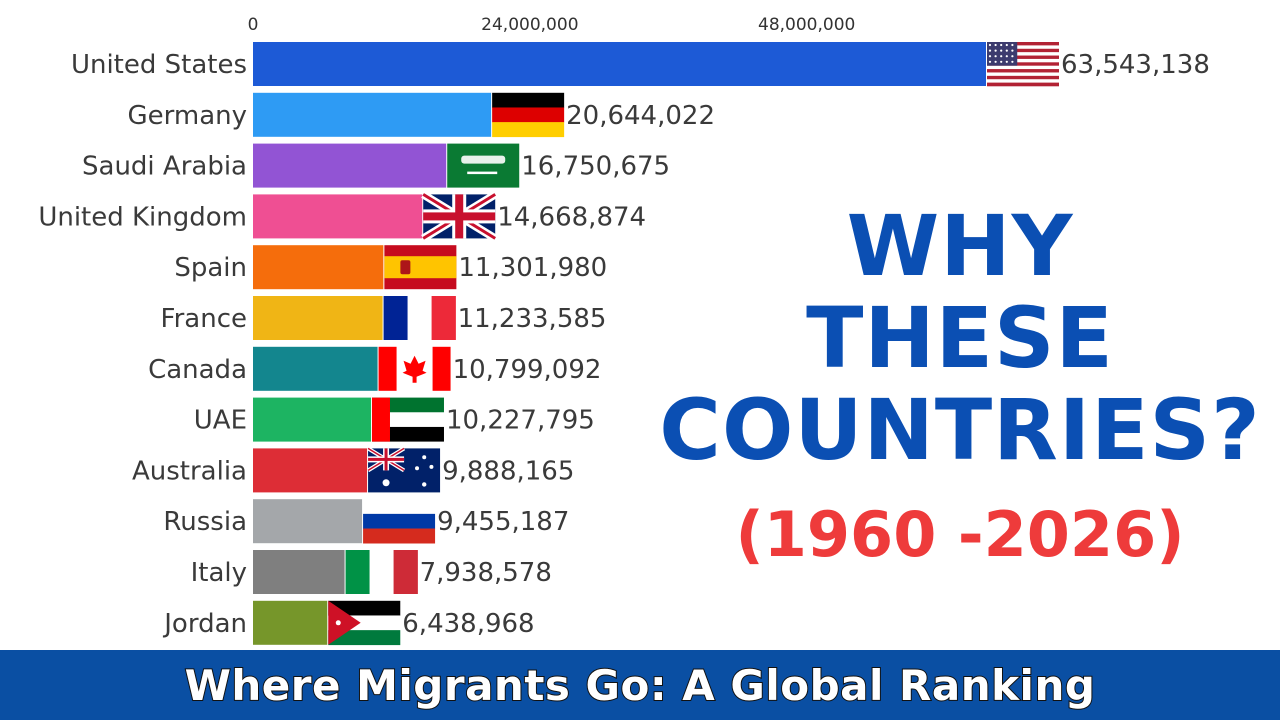 Image resolution: width=1280 pixels, height=720 pixels. I want to click on value-label: 11,301,980, so click(532, 268).